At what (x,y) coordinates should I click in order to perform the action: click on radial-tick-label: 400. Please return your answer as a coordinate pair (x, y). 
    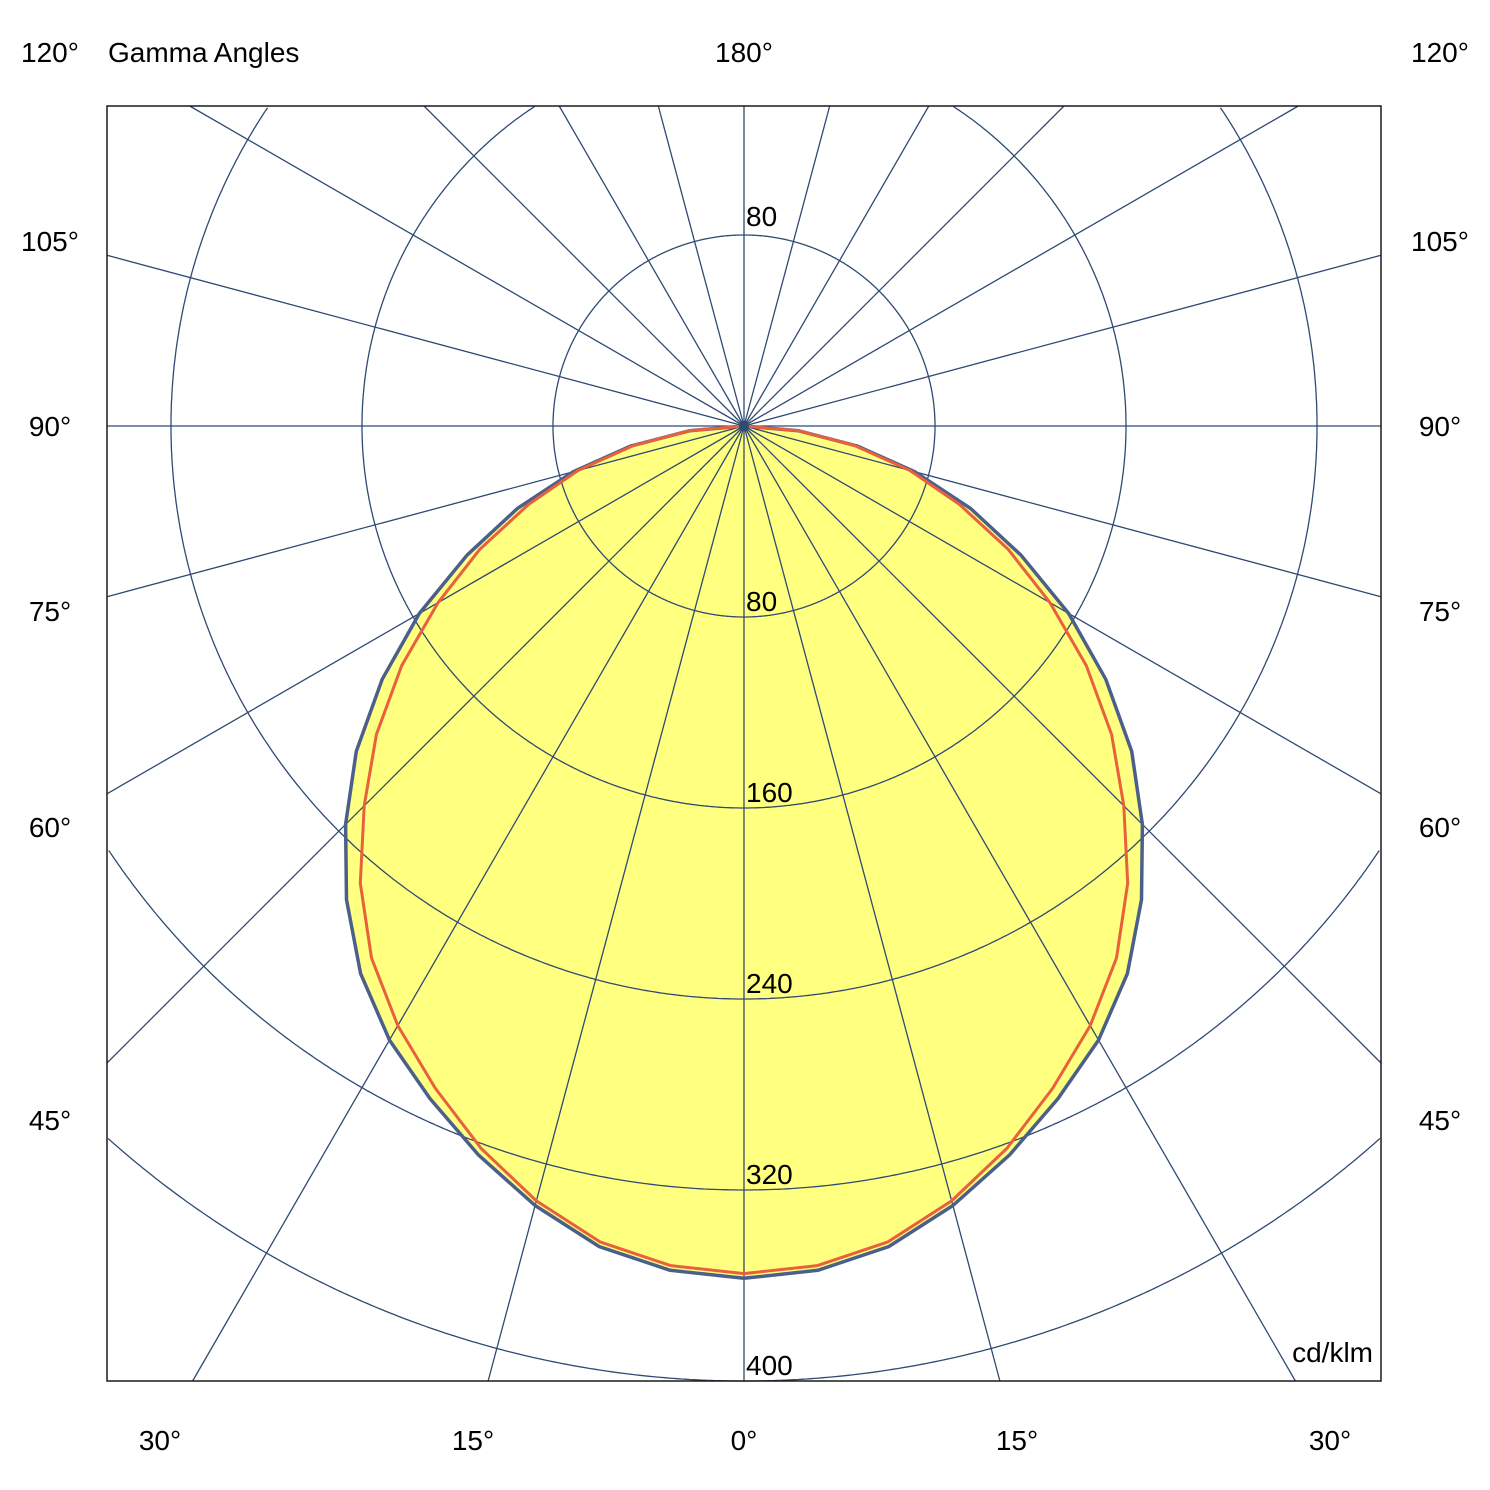
    Looking at the image, I should click on (769, 1365).